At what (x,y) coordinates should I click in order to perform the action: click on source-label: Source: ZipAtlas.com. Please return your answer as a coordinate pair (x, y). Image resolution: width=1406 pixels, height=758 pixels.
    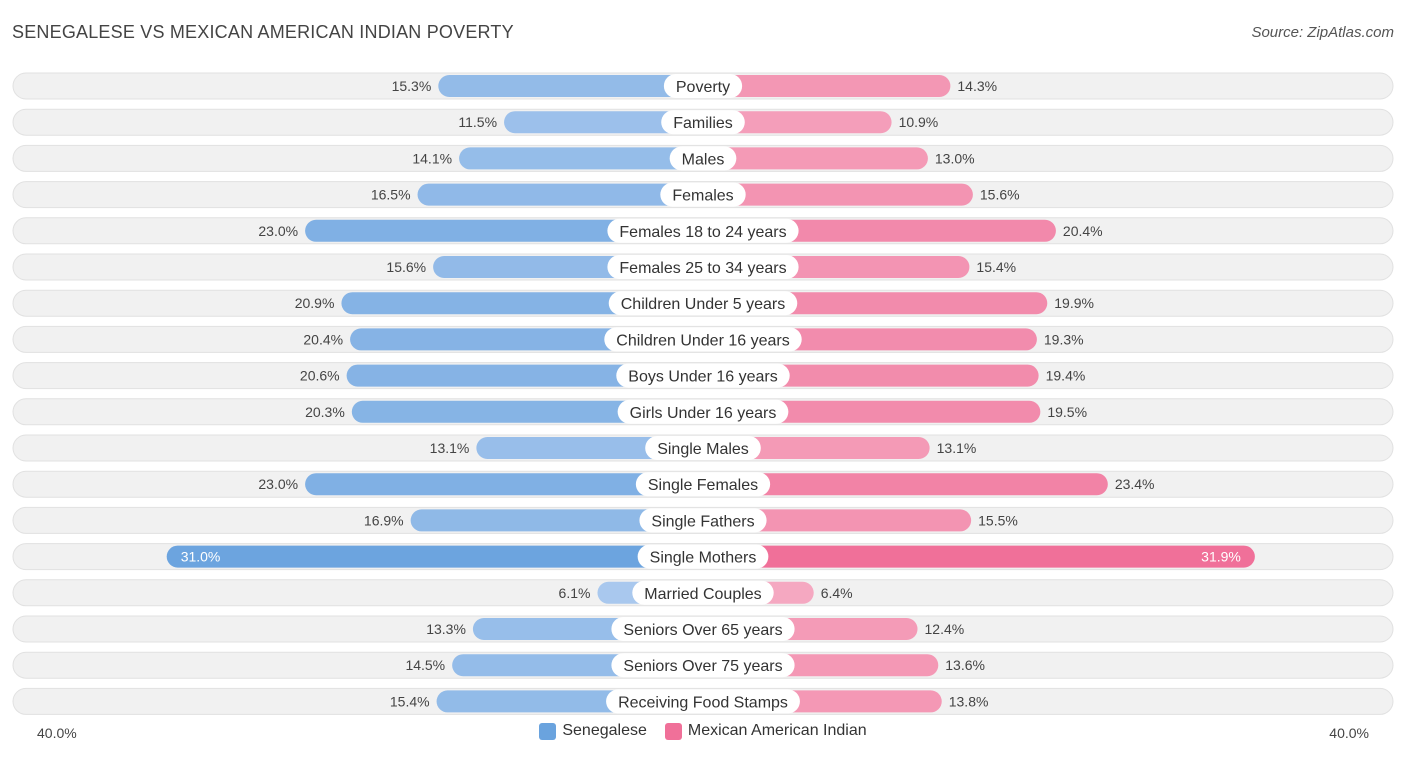
    Looking at the image, I should click on (1322, 32).